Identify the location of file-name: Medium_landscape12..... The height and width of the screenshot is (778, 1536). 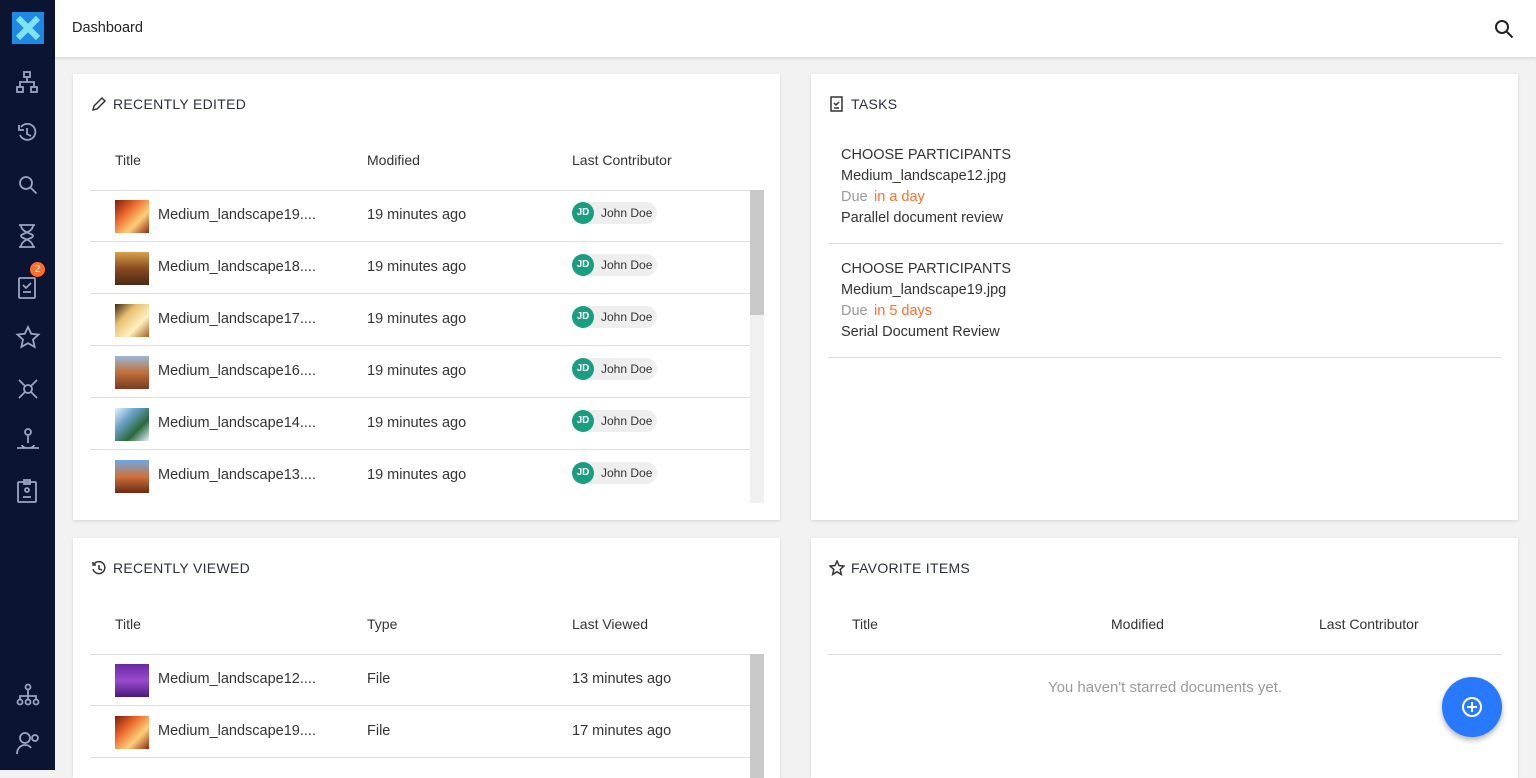
(237, 679).